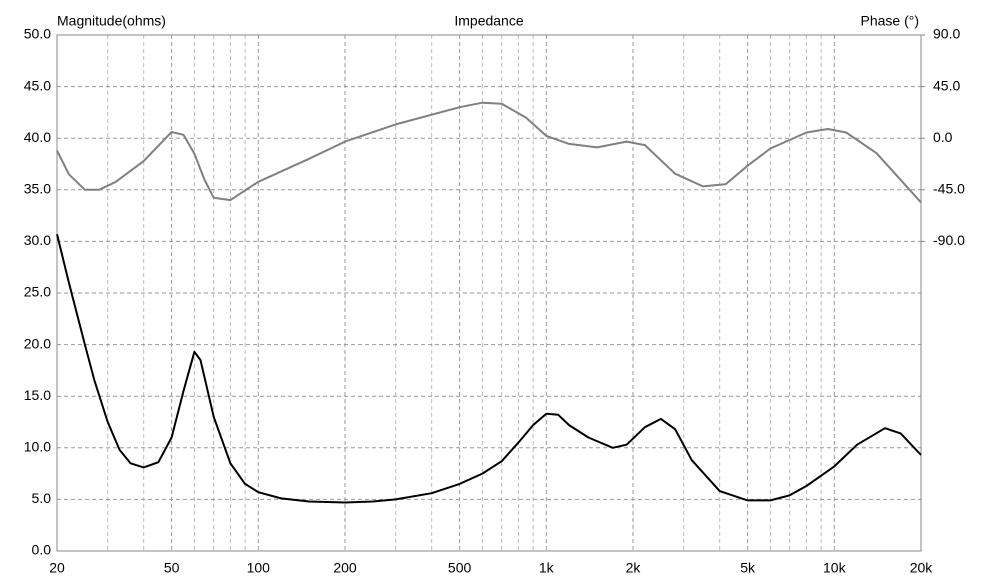 The image size is (983, 586). Describe the element at coordinates (259, 568) in the screenshot. I see `x-tick-label: 100` at that location.